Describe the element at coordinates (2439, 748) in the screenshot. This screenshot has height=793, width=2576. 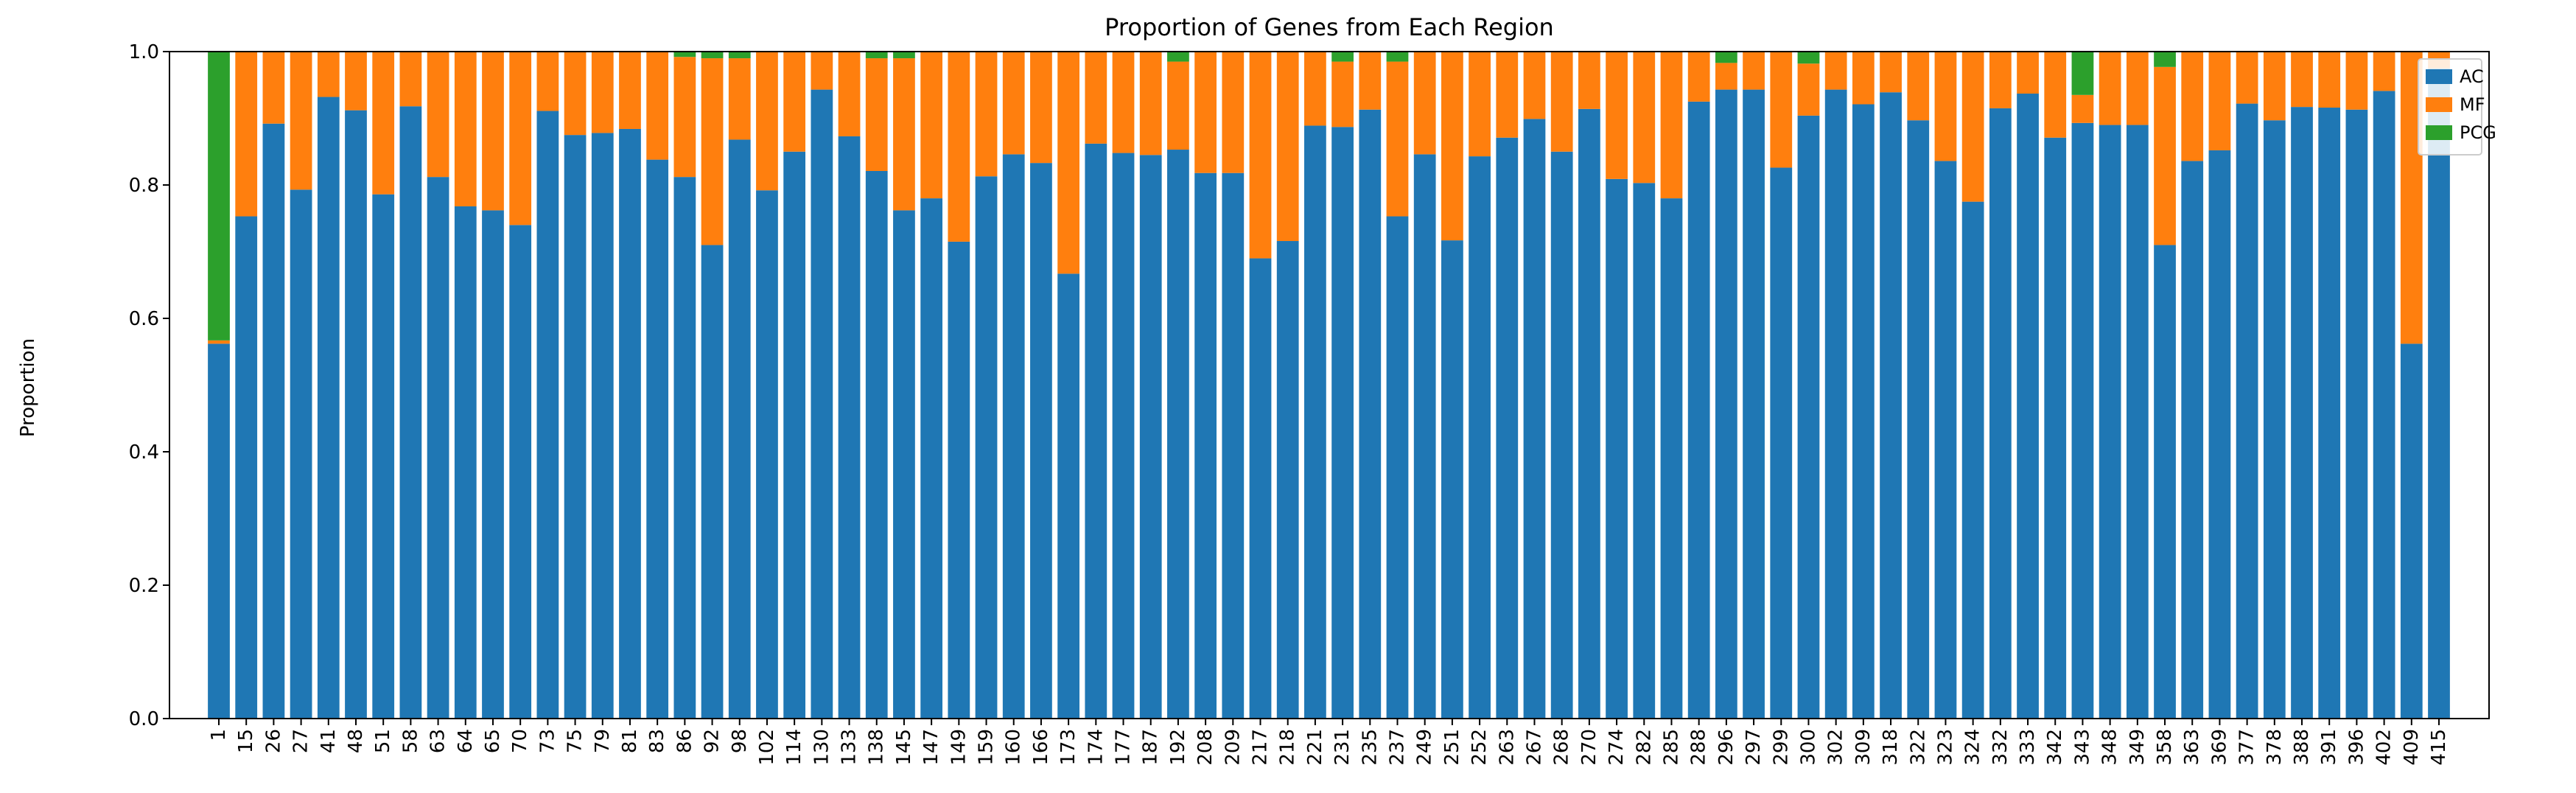
I see `x-tick-label-415: 415` at that location.